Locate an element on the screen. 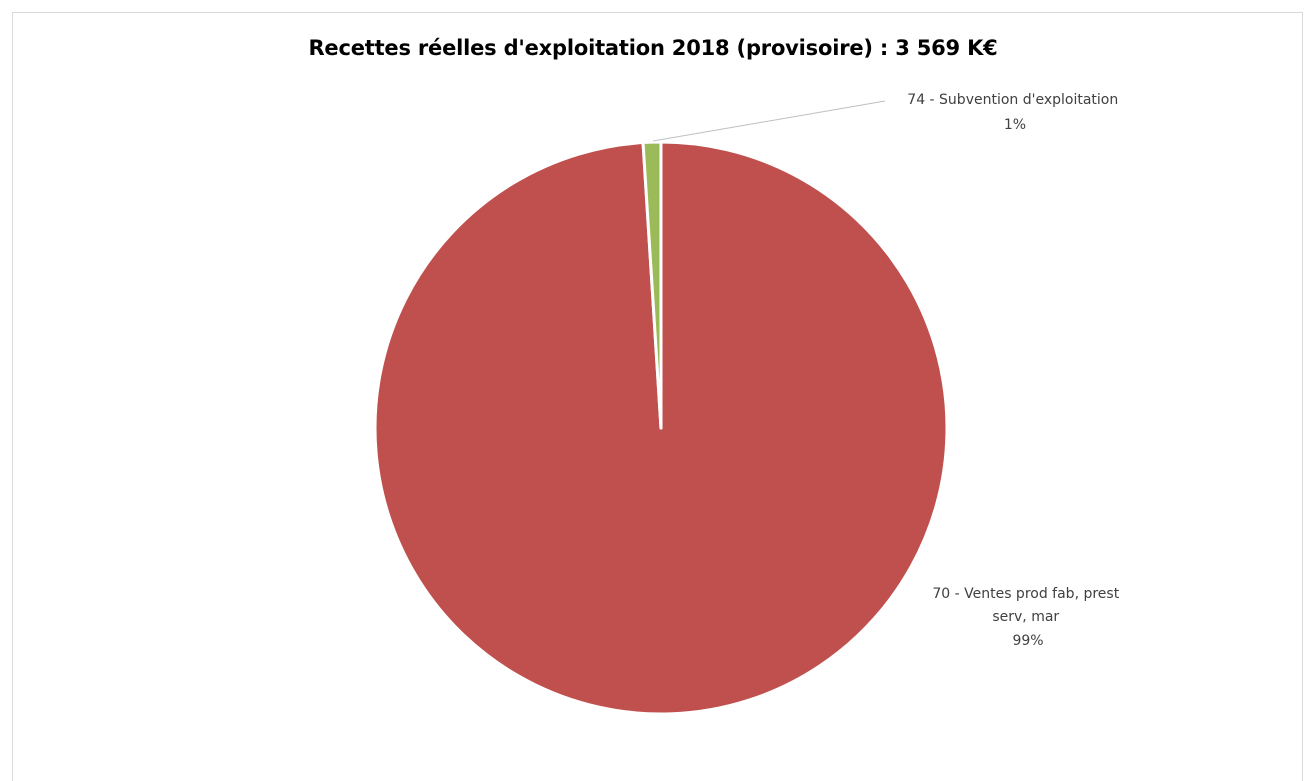 The image size is (1306, 781). pie-slice-subvention is located at coordinates (652, 285).